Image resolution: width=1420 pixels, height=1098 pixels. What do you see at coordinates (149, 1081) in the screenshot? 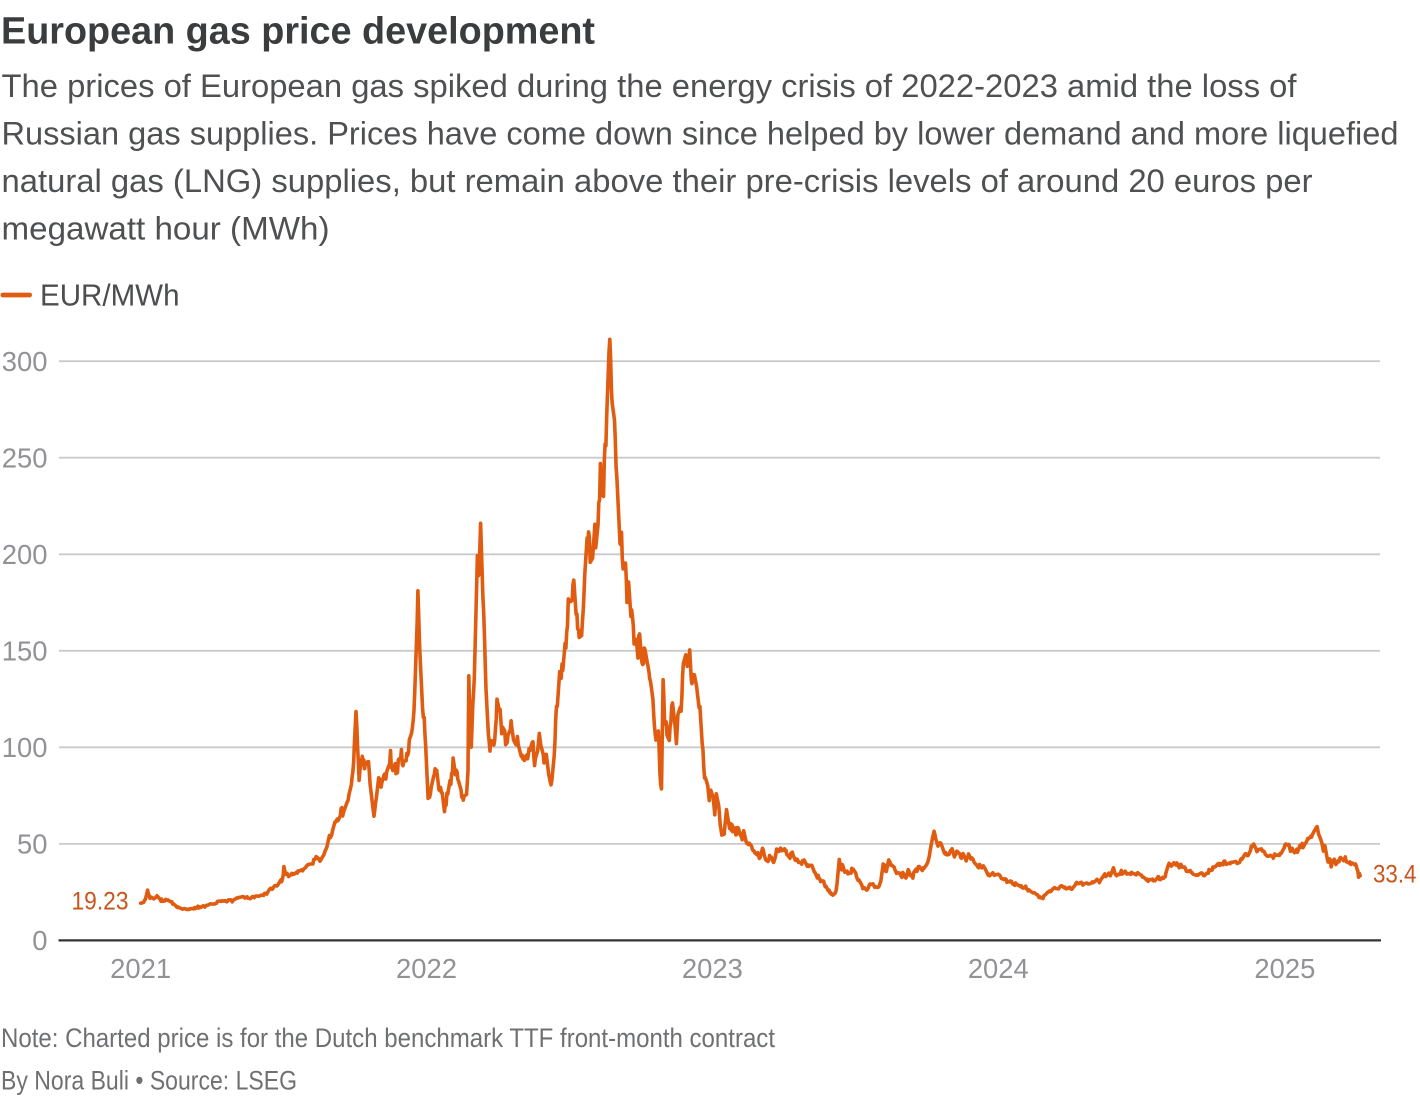
I see `svg-text: By Nora Buli • Source: LSEG` at bounding box center [149, 1081].